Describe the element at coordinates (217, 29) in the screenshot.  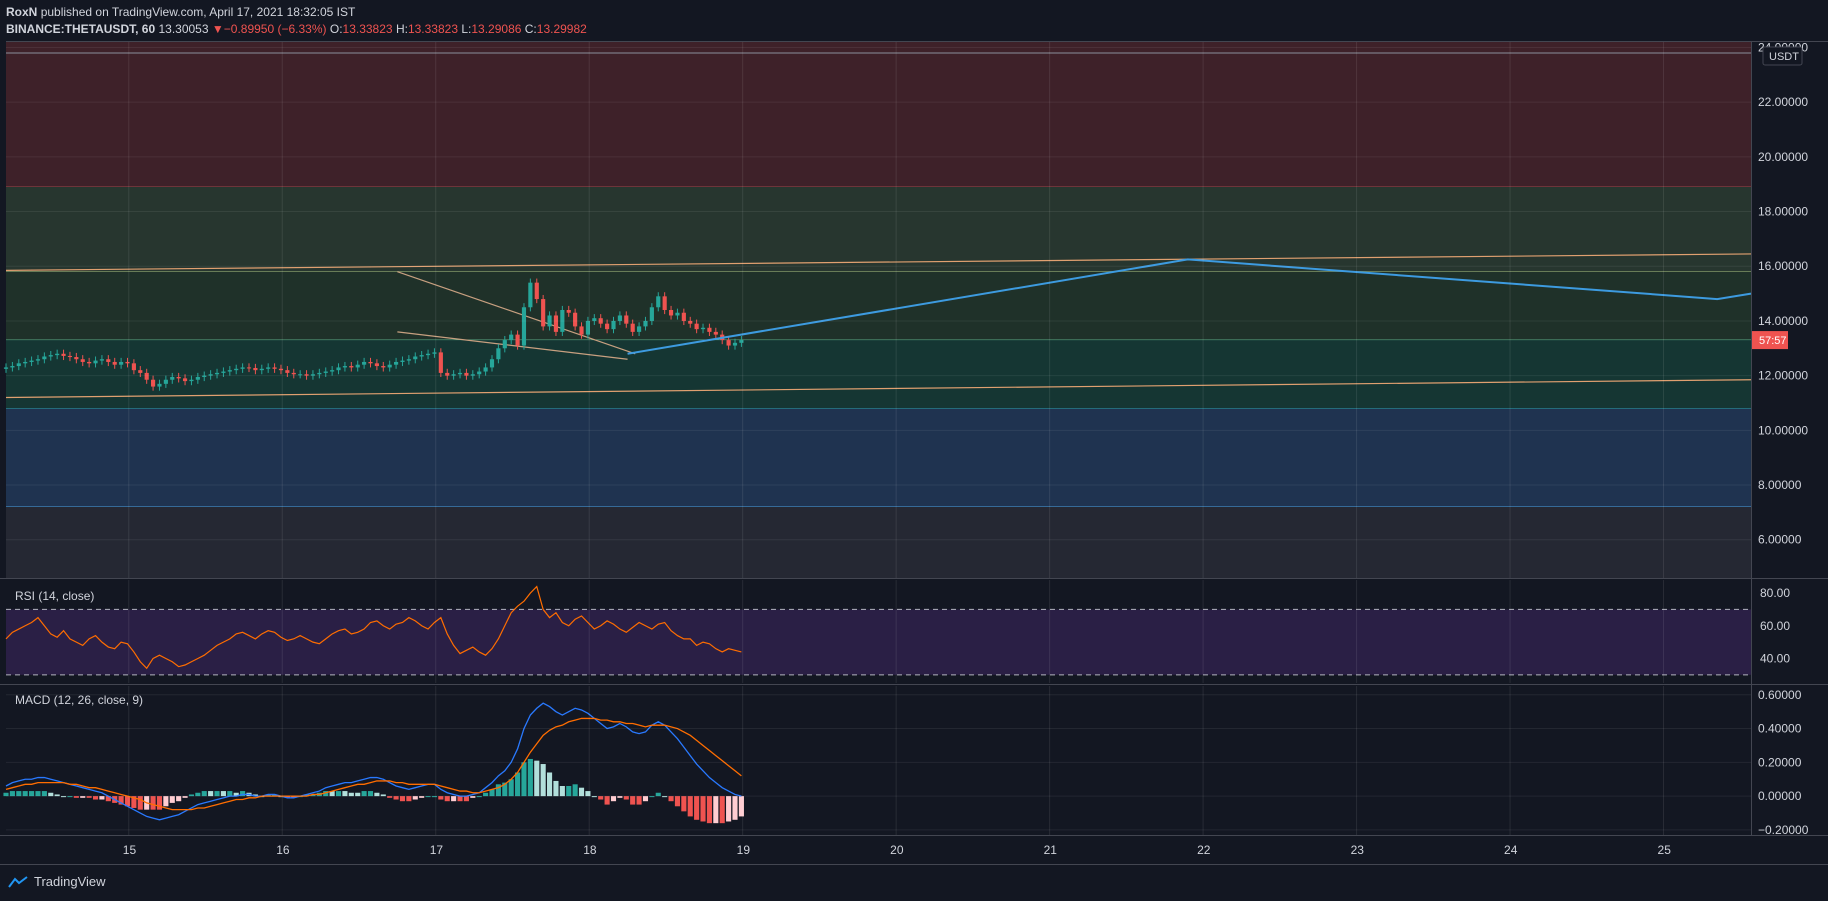
I see `change-down-icon: ▼` at that location.